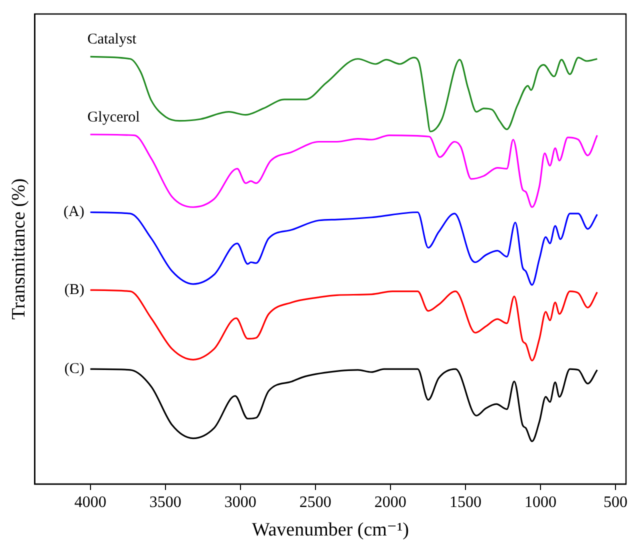  What do you see at coordinates (90, 502) in the screenshot?
I see `x-tick-label: 4000` at bounding box center [90, 502].